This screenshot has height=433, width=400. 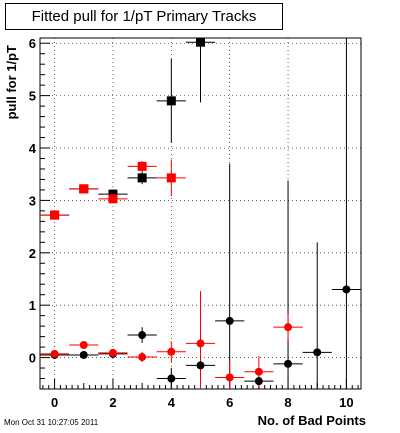 I want to click on timestamp: Mon Oct 31 10:27:05 2011, so click(x=51, y=422).